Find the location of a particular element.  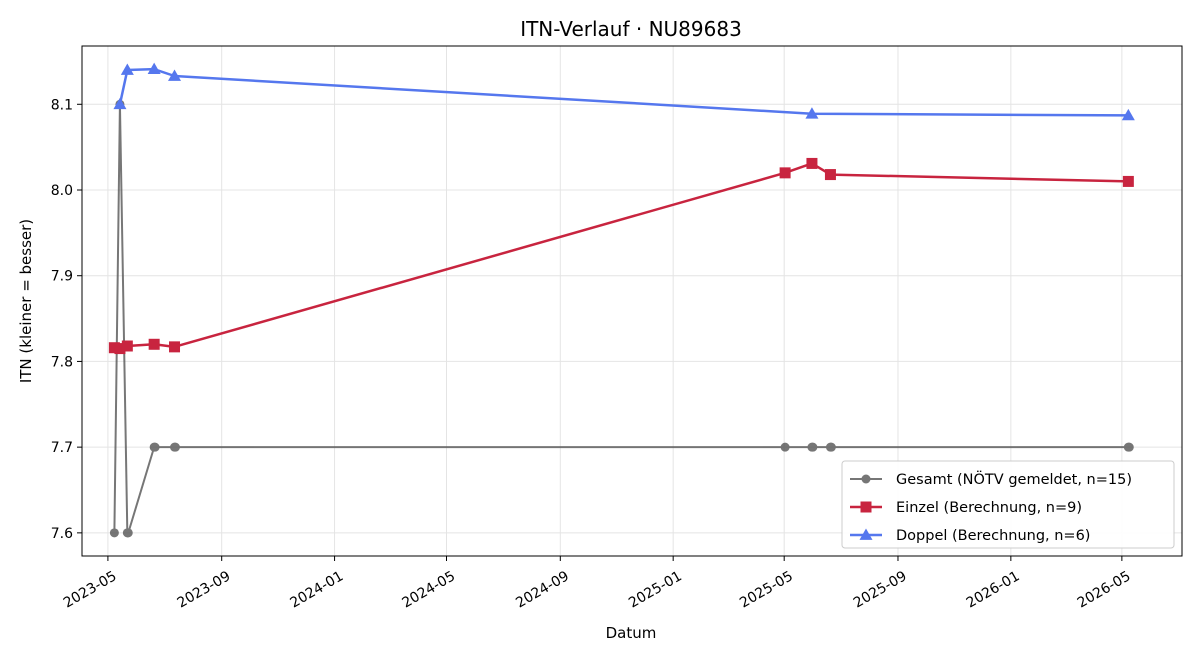

y-tick-label: 7.8 is located at coordinates (62, 362).